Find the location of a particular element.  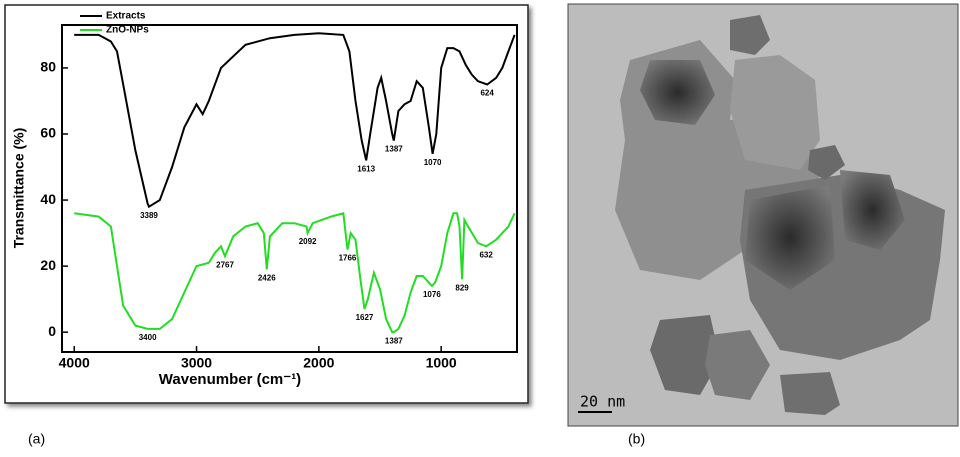

legend-label: ZnO-NPs is located at coordinates (127, 30).